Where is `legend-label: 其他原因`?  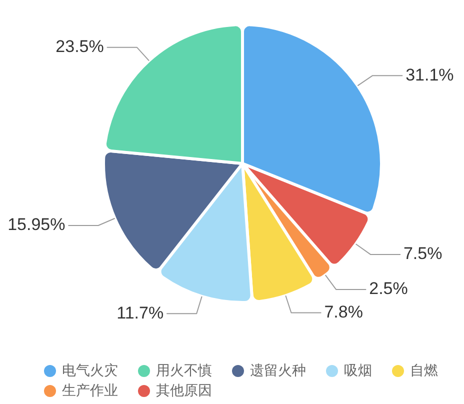
legend-label: 其他原因 is located at coordinates (184, 391).